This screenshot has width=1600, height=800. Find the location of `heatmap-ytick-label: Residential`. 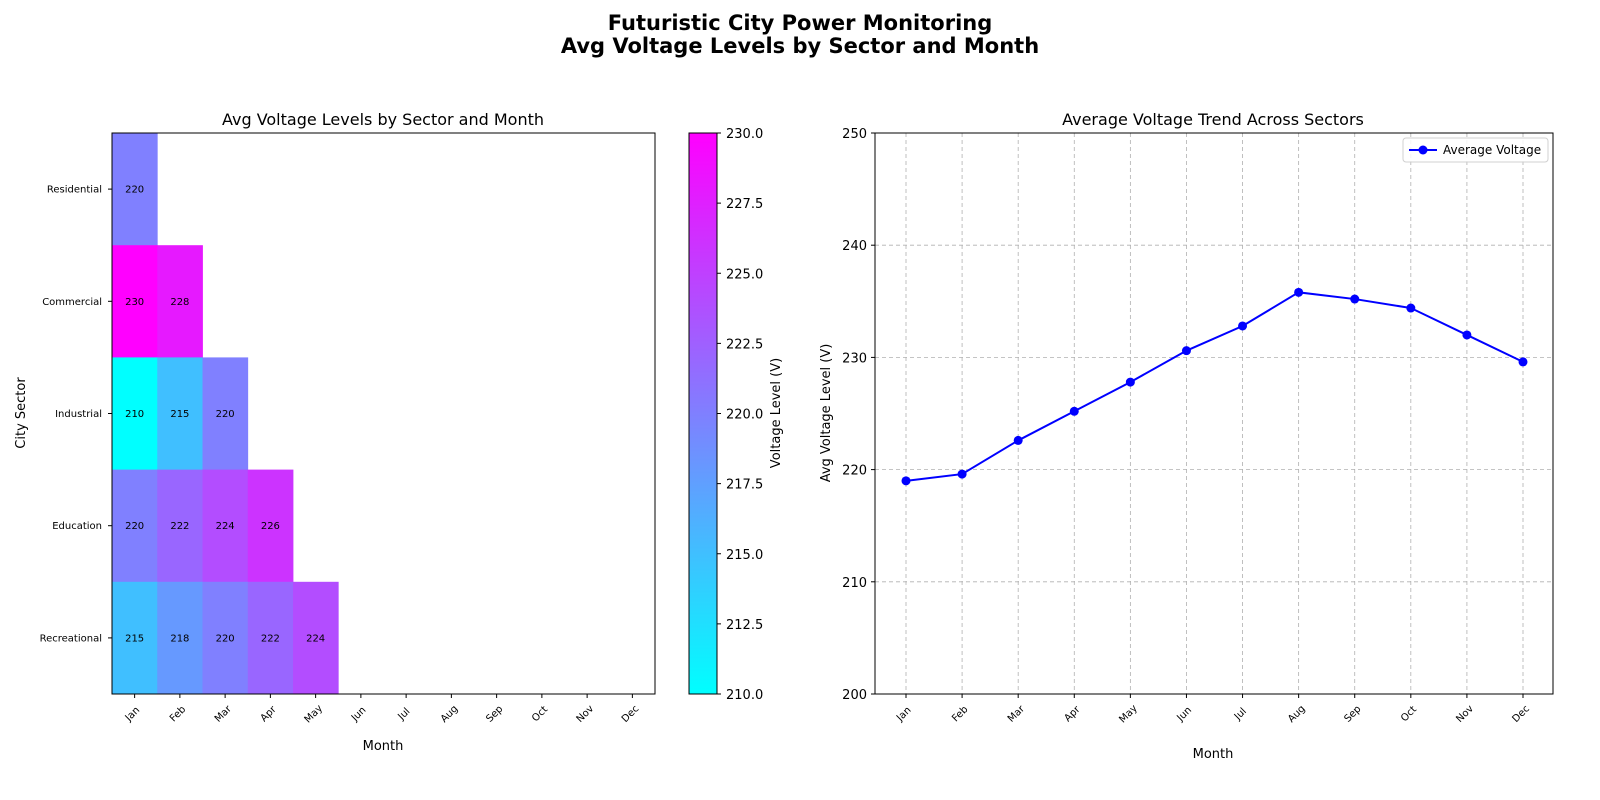

heatmap-ytick-label: Residential is located at coordinates (74, 190).